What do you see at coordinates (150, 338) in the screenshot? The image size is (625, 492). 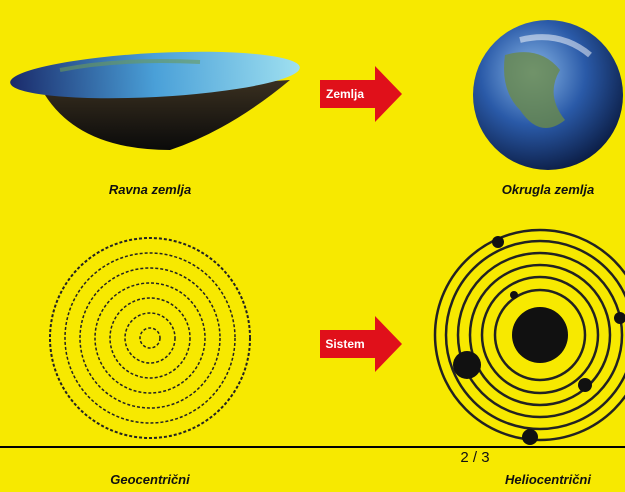 I see `geocentric-image` at bounding box center [150, 338].